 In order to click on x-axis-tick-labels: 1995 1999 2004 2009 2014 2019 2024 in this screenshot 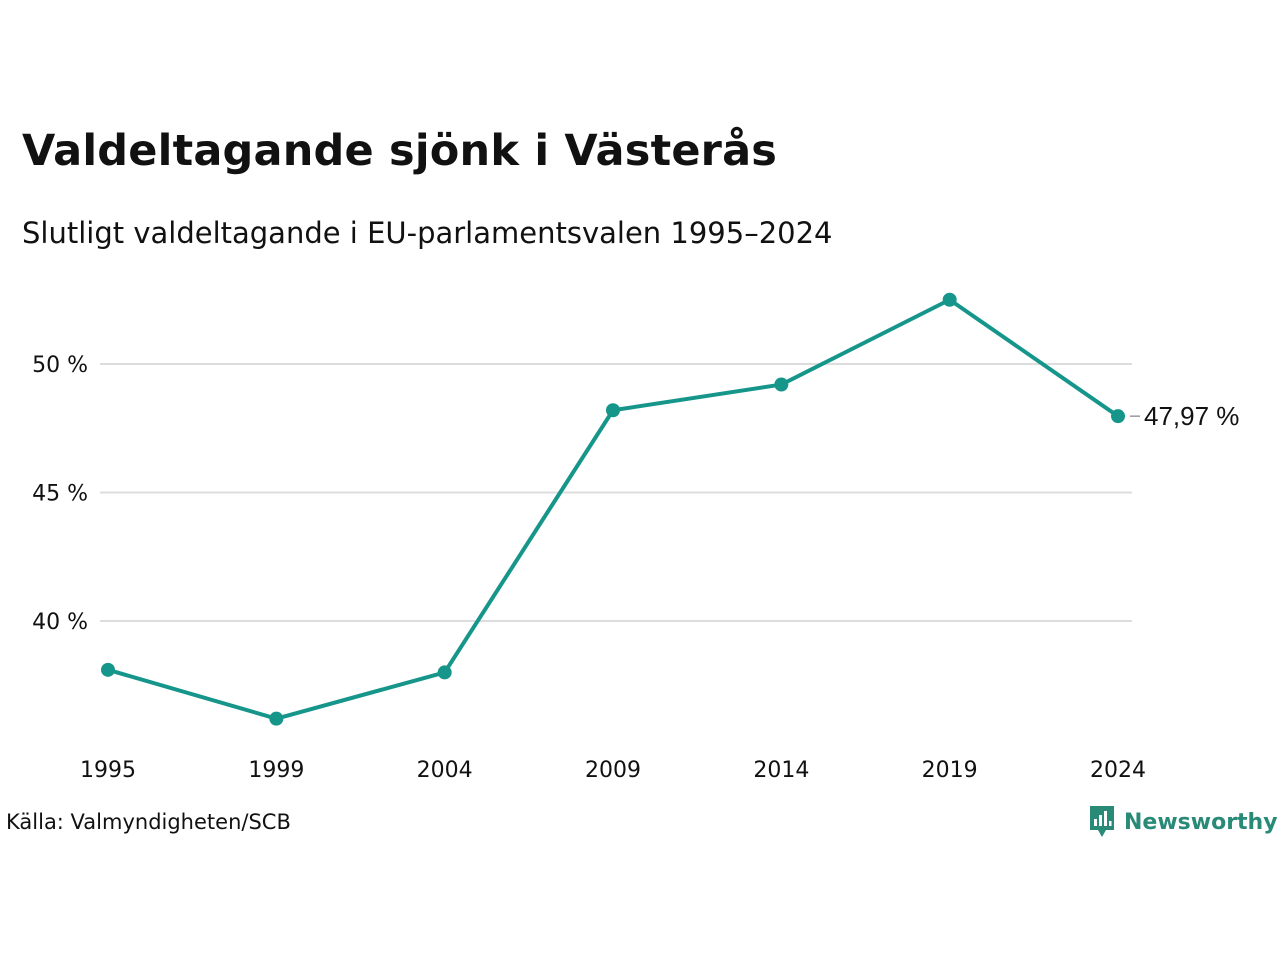, I will do `click(613, 770)`.